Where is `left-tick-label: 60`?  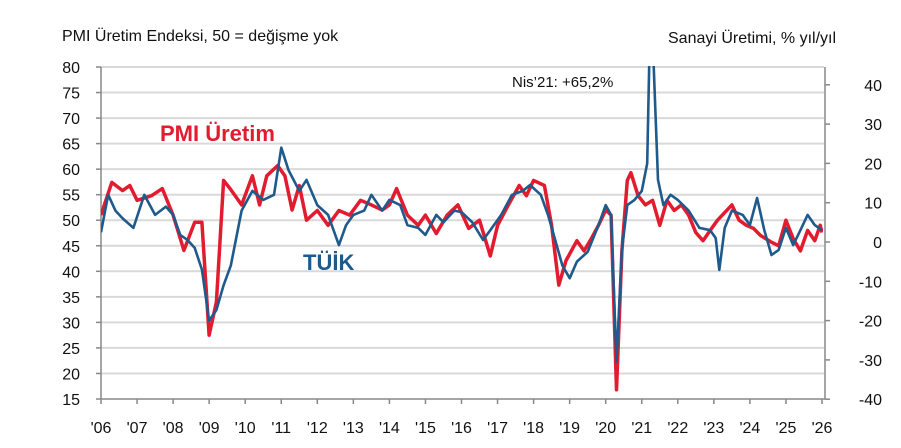 left-tick-label: 60 is located at coordinates (71, 170).